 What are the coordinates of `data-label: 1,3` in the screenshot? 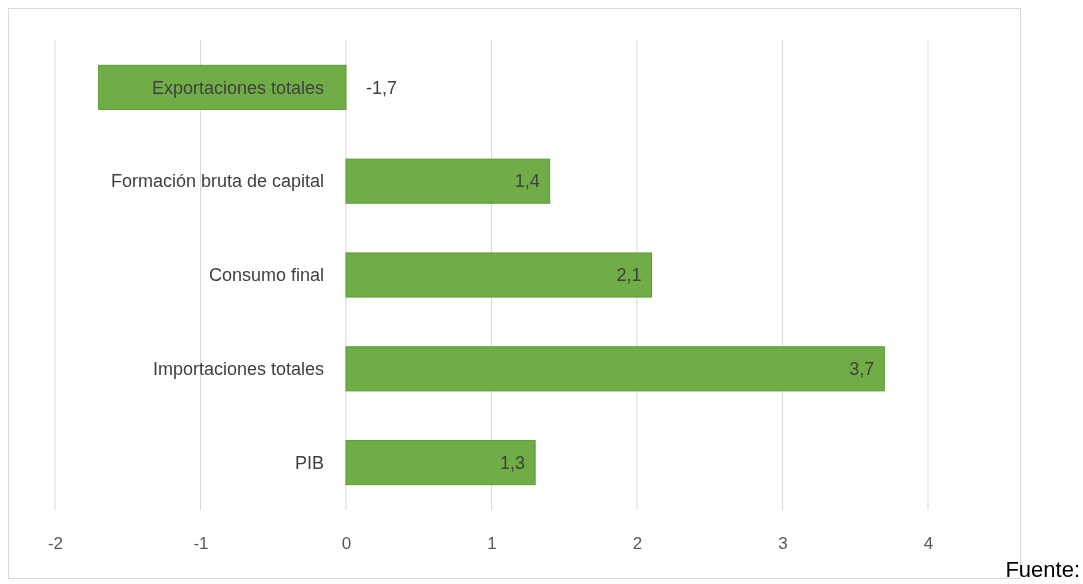 It's located at (513, 462).